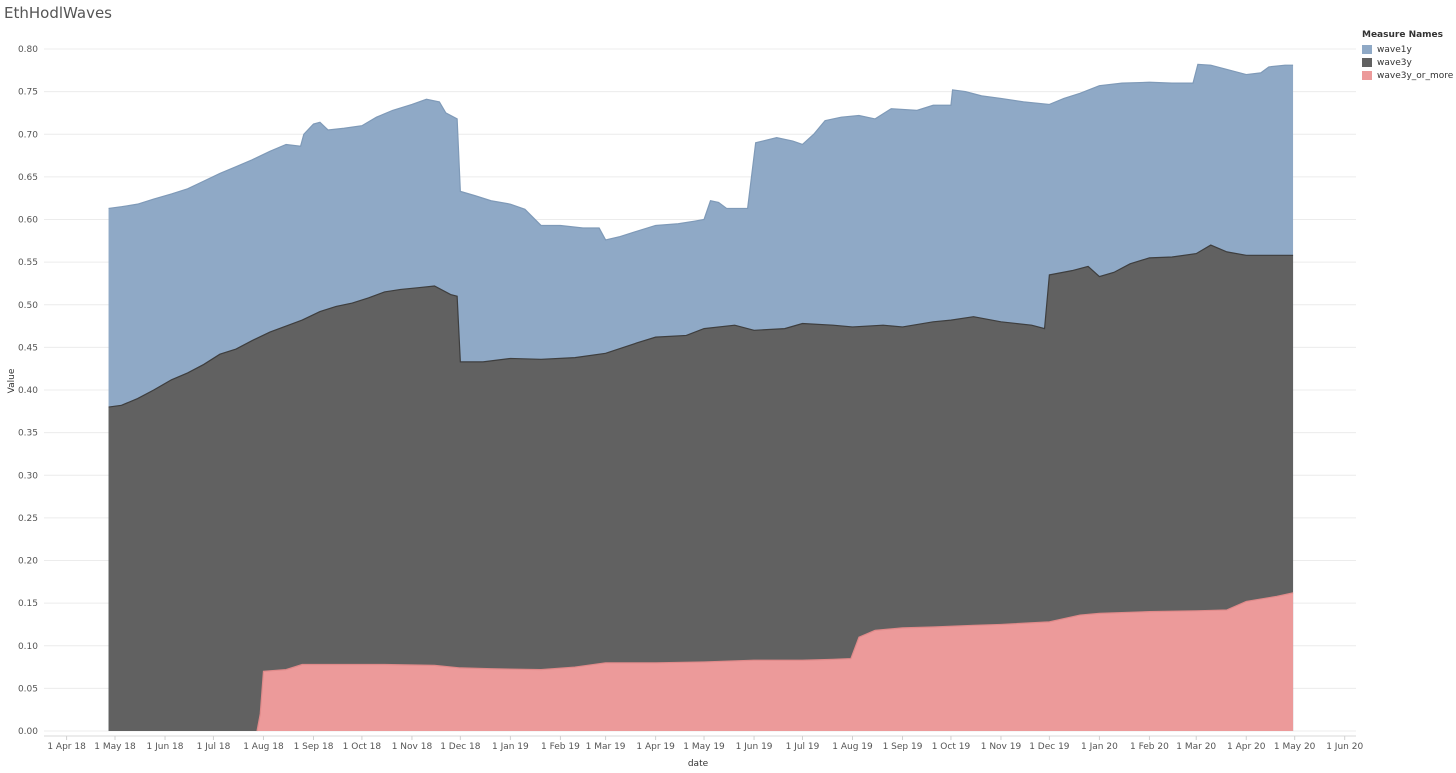  I want to click on x-tick-label: 1 May 19, so click(704, 747).